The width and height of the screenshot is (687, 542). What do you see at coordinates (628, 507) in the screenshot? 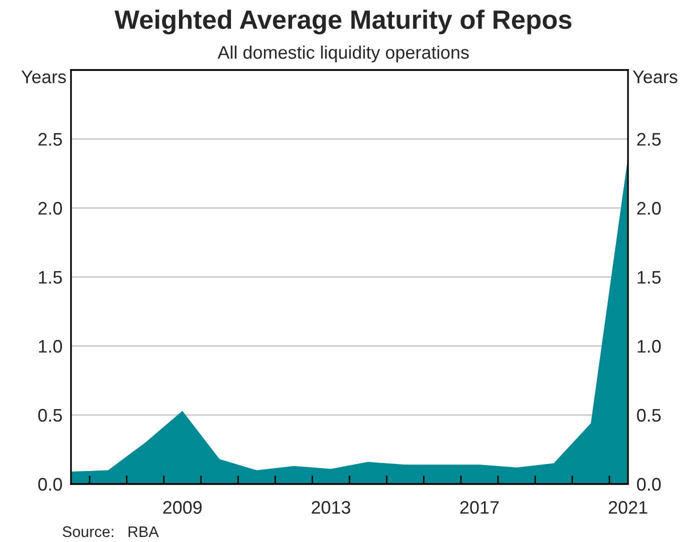
I see `x-tick-label: 2021` at bounding box center [628, 507].